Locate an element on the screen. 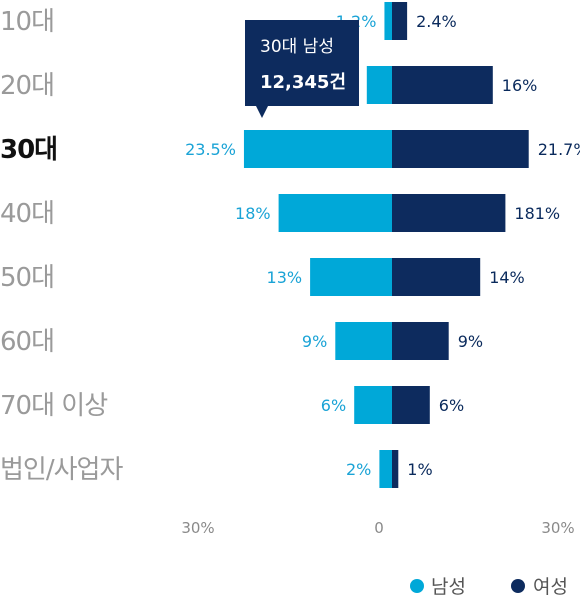 The height and width of the screenshot is (606, 580). data-label-male: 13% is located at coordinates (285, 277).